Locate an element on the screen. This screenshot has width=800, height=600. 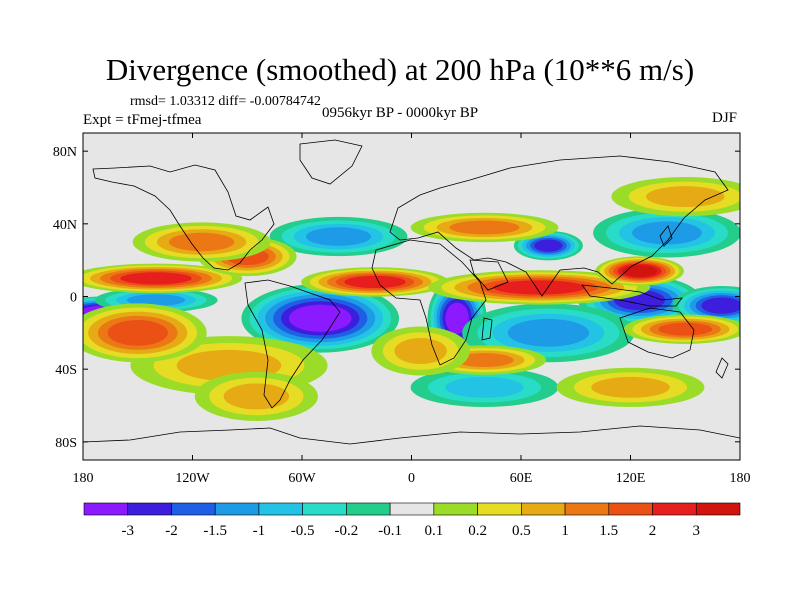
colorbar: -3 -2 -1.5 -1 -0.5 -0.2 -0.1 0.1 0.2 0.5 1 1.5 2 3 is located at coordinates (412, 520).